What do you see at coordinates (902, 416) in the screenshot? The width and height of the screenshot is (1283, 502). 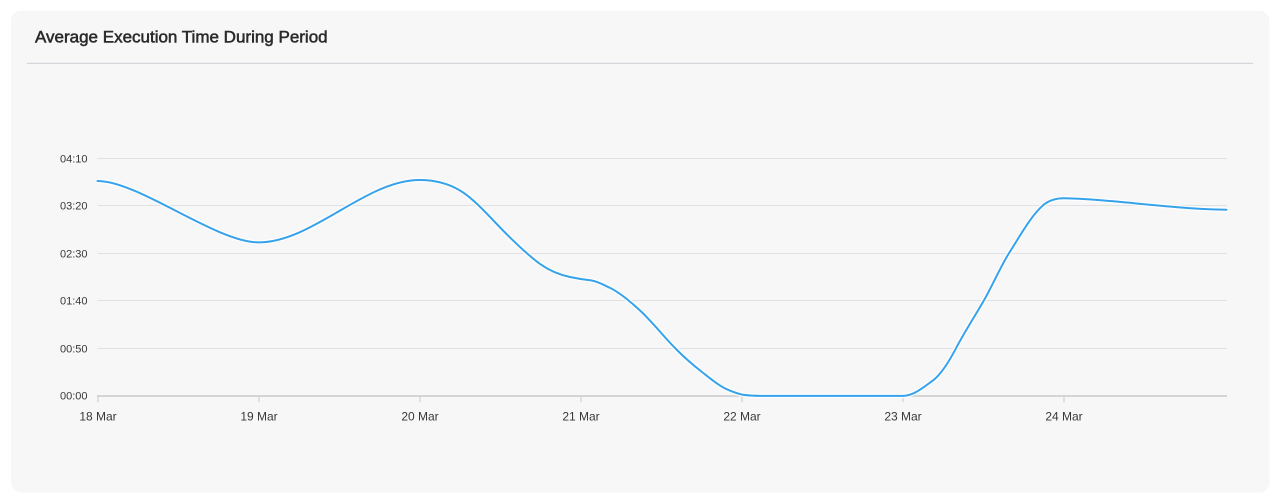 I see `svg-text: 23 Mar` at bounding box center [902, 416].